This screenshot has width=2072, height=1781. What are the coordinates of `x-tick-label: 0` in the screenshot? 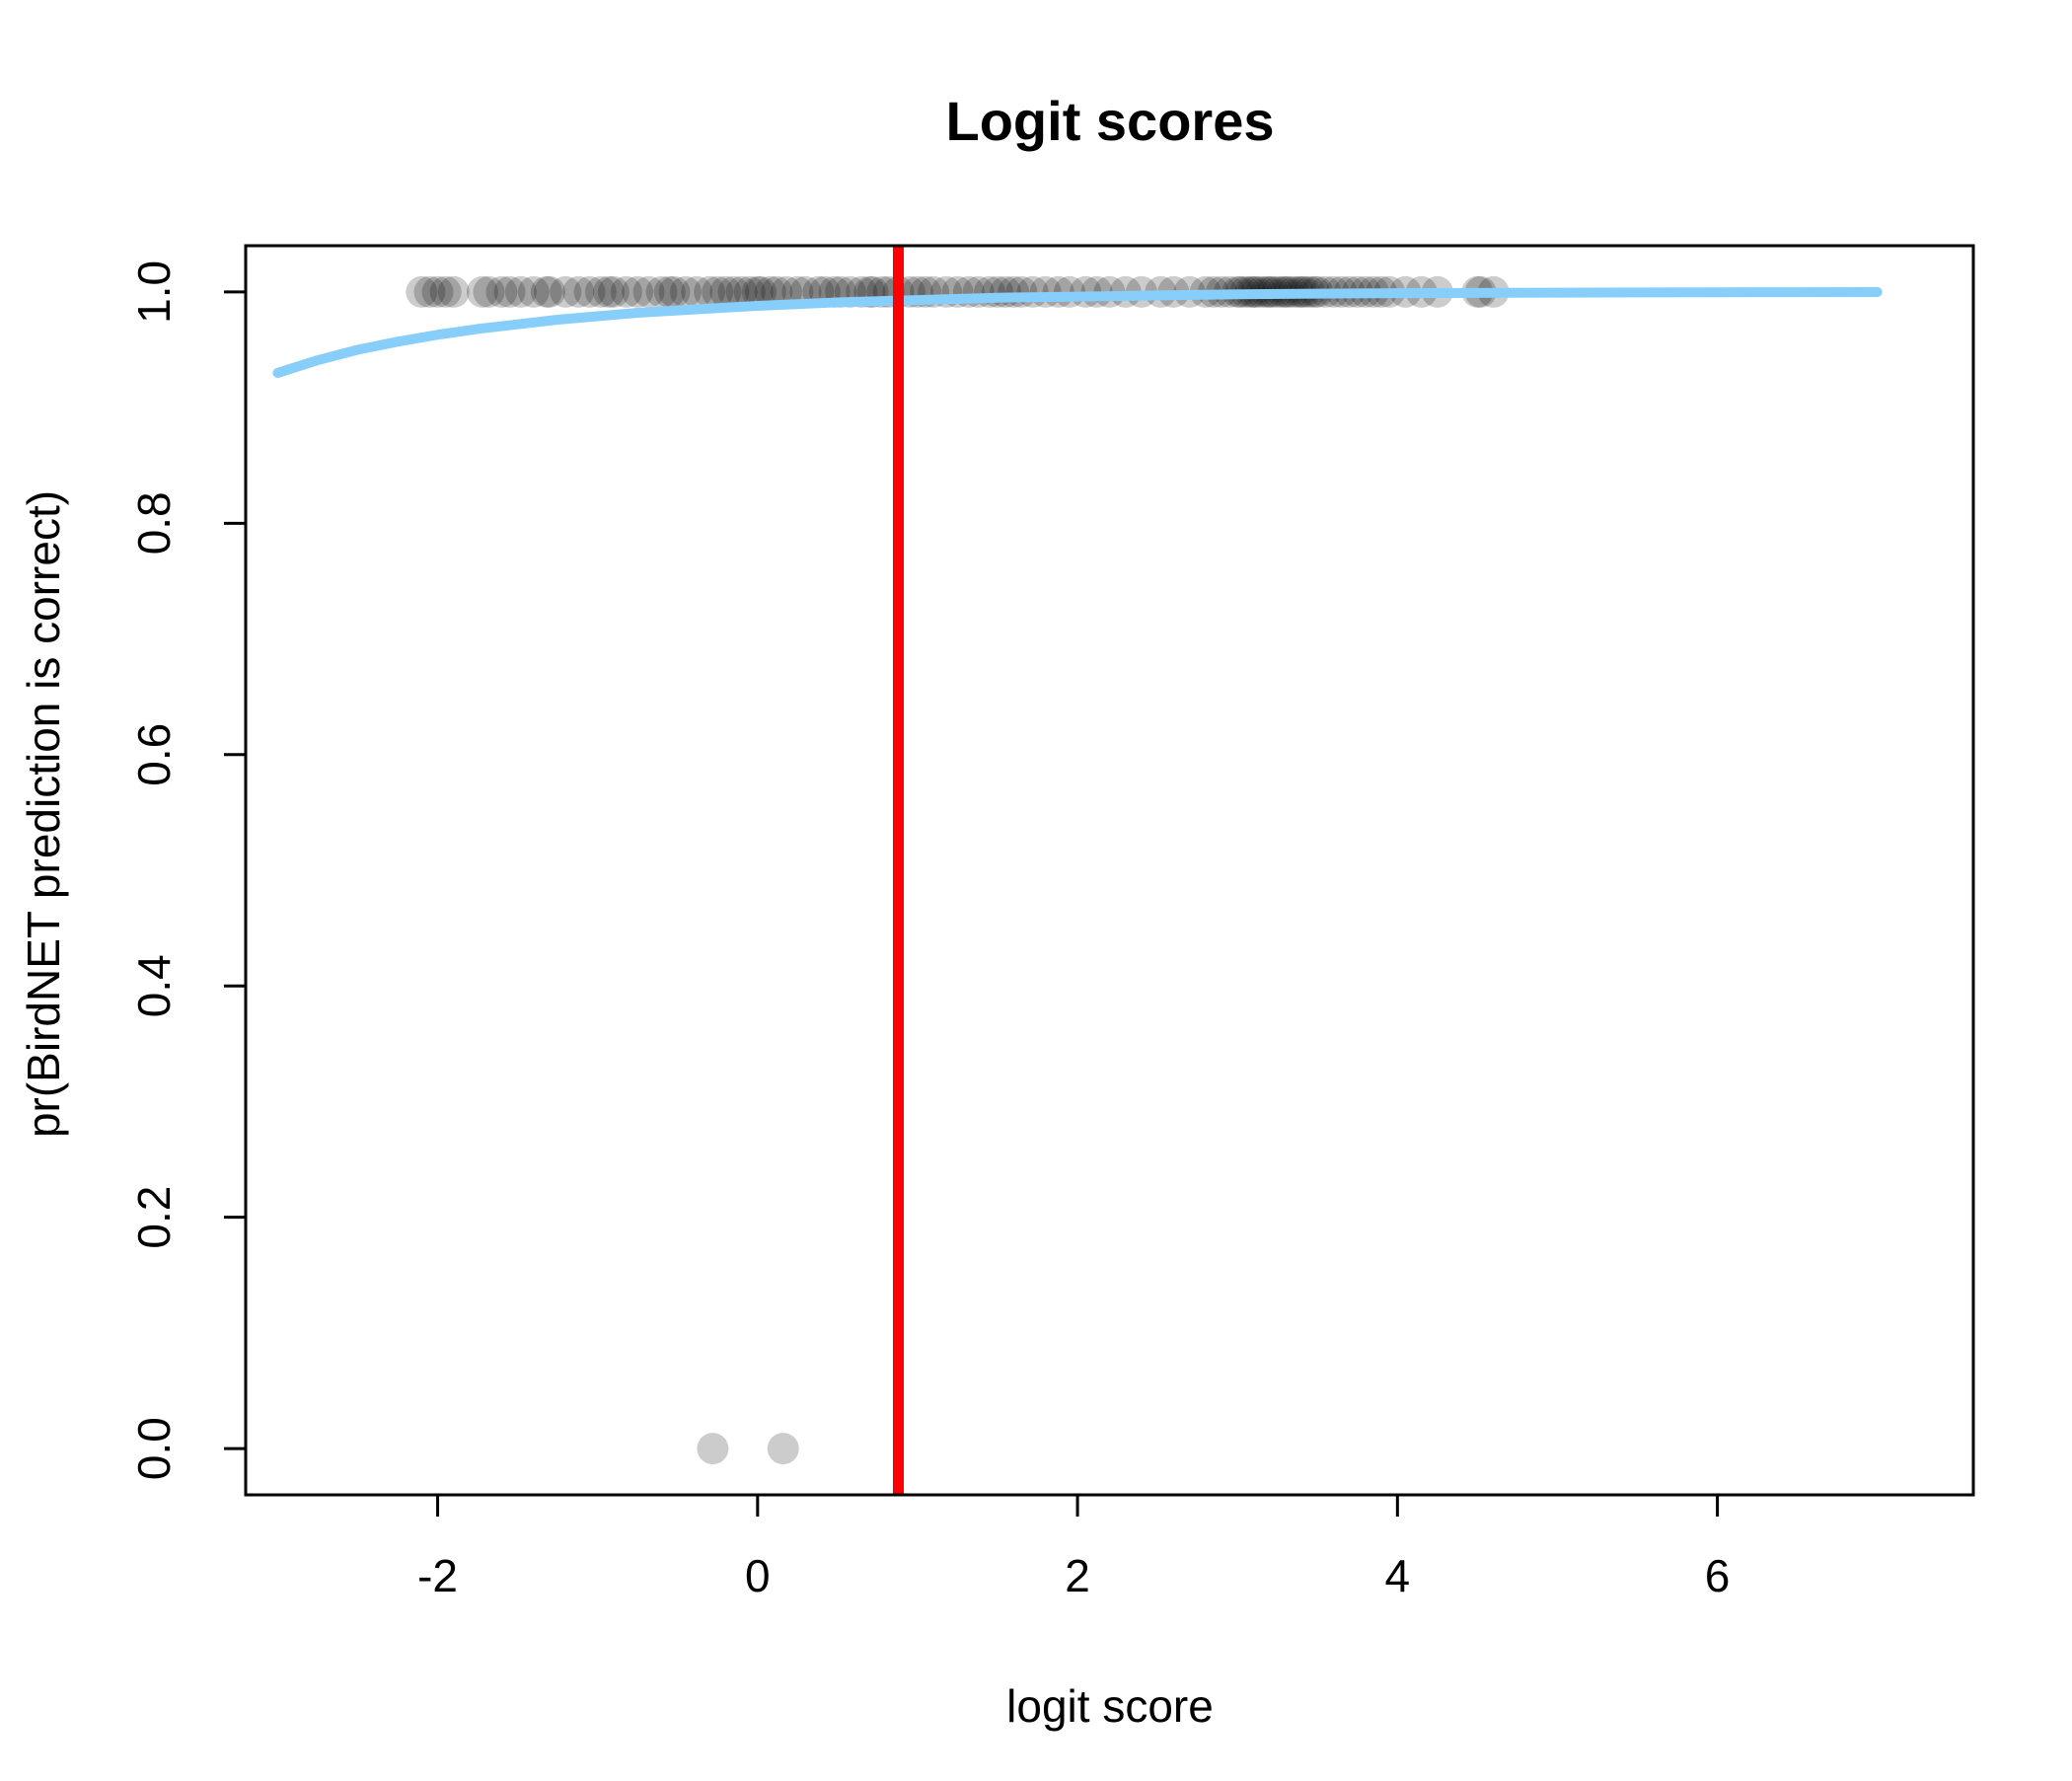 It's located at (758, 1575).